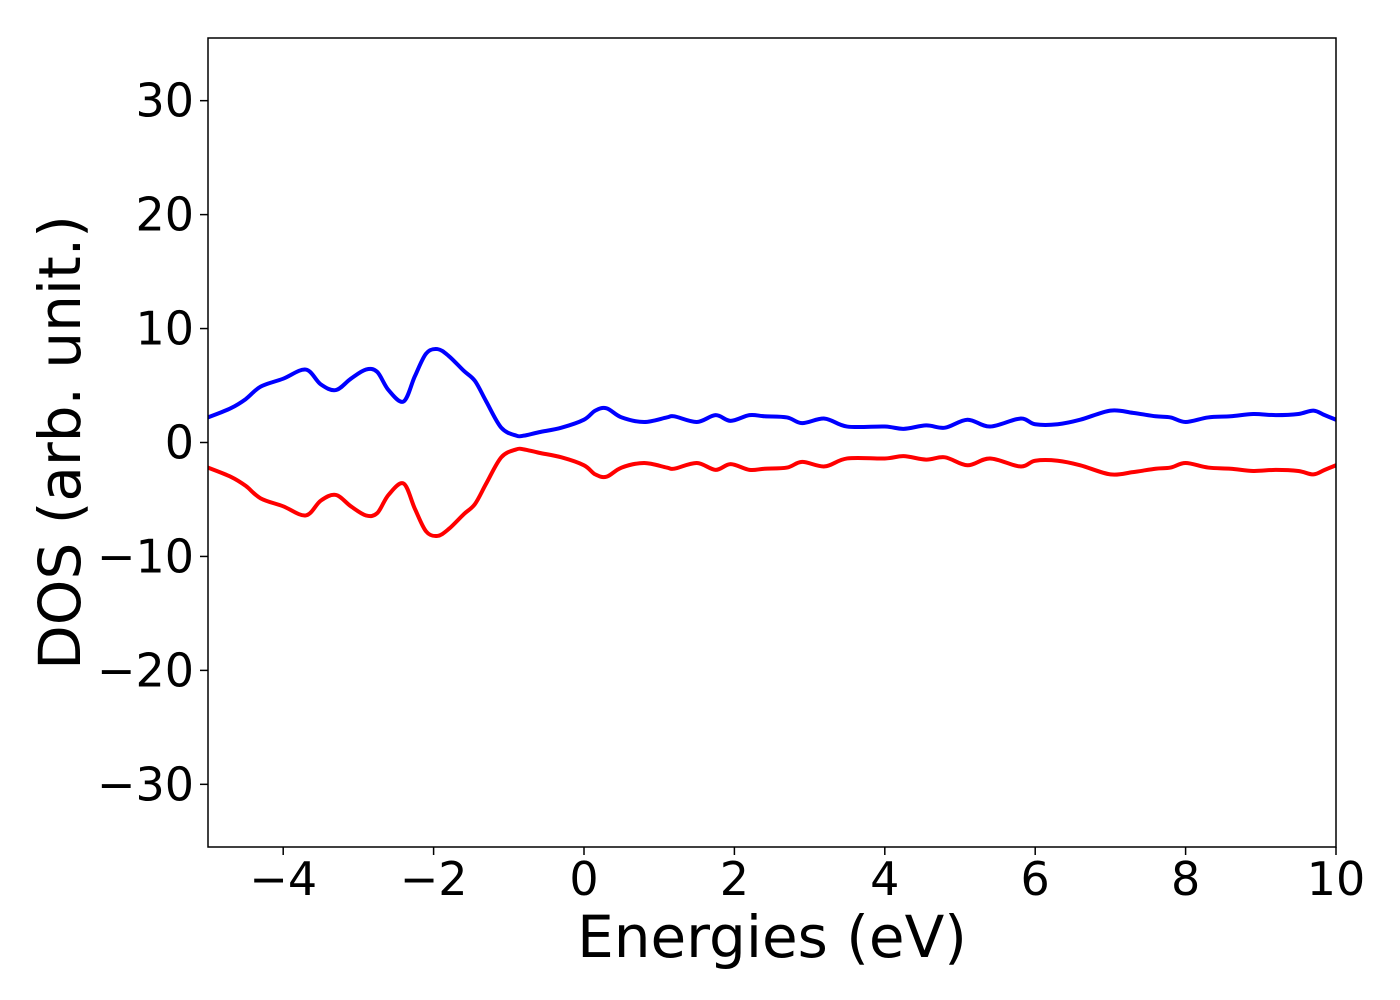 The width and height of the screenshot is (1400, 1000). I want to click on x-tick-label: 2, so click(734, 879).